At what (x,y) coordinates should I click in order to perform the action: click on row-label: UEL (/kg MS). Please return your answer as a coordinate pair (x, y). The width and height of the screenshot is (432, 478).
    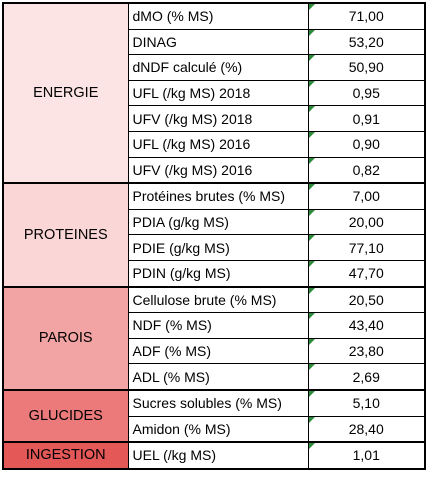
    Looking at the image, I should click on (218, 455).